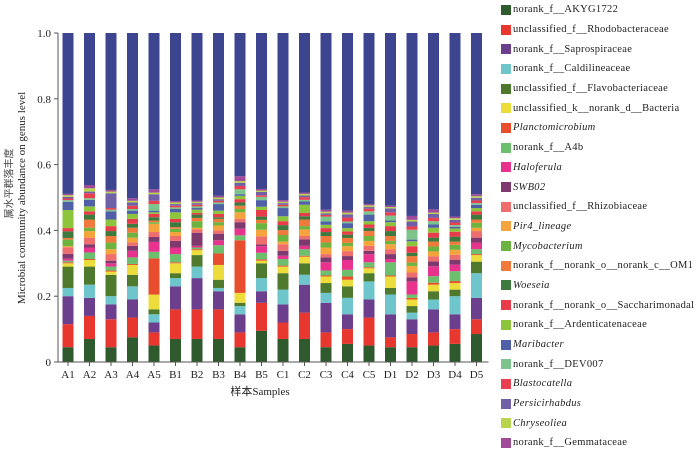 This screenshot has width=700, height=453. What do you see at coordinates (596, 108) in the screenshot?
I see `legend-label: unclassified_k__norank_d__Bacteria` at bounding box center [596, 108].